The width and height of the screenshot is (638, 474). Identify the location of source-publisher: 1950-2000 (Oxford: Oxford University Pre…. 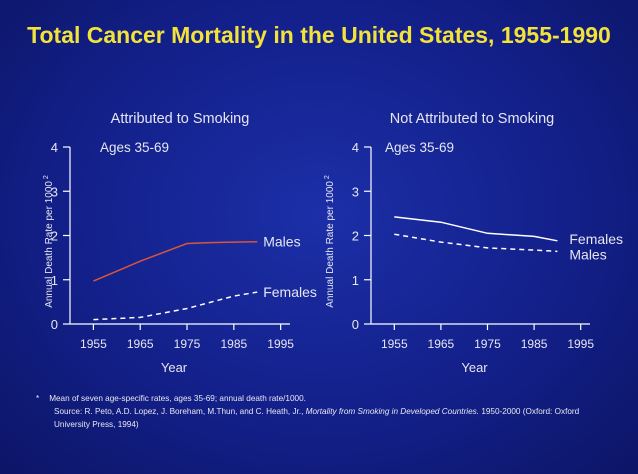
(317, 418).